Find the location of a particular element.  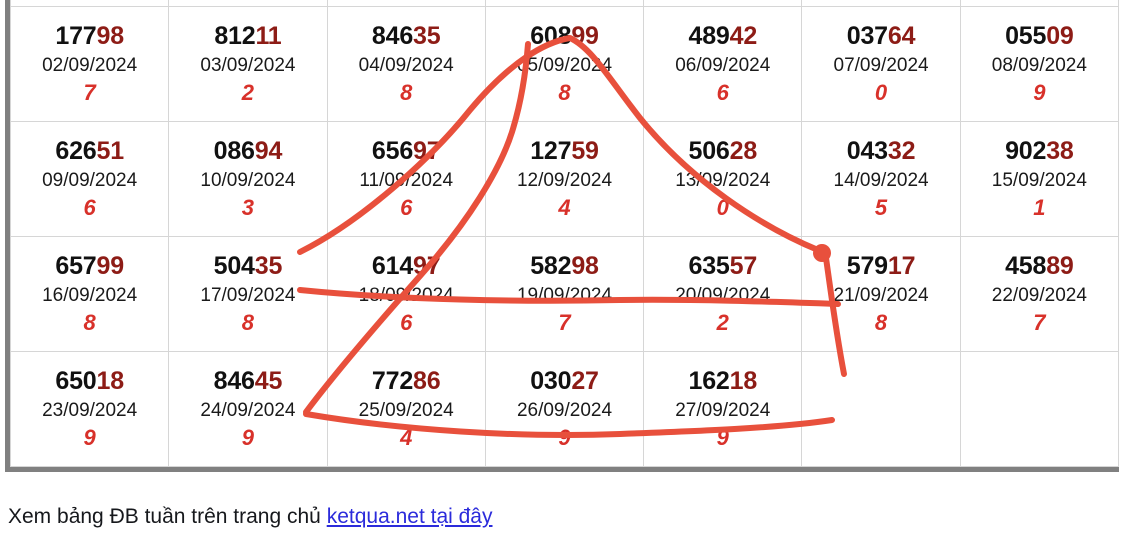

result-number-head: 650 is located at coordinates (76, 381).